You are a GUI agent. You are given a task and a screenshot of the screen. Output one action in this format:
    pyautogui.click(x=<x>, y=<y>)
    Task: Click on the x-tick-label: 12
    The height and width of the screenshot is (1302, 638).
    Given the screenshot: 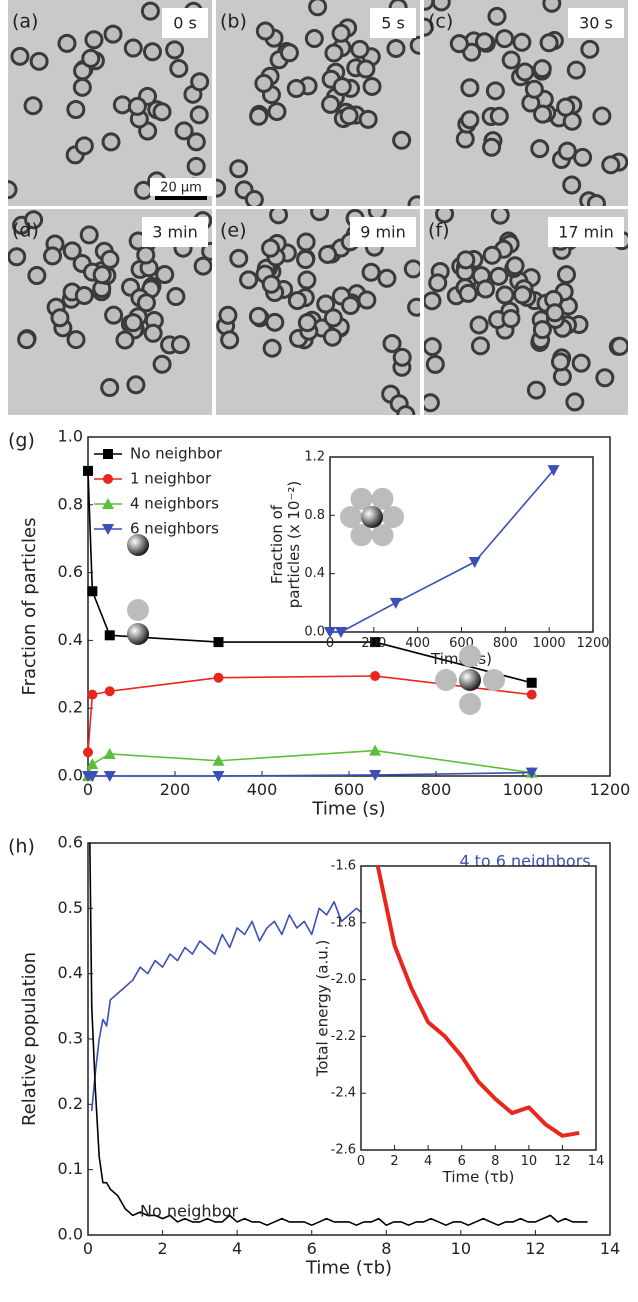 What is the action you would take?
    pyautogui.click(x=562, y=1161)
    